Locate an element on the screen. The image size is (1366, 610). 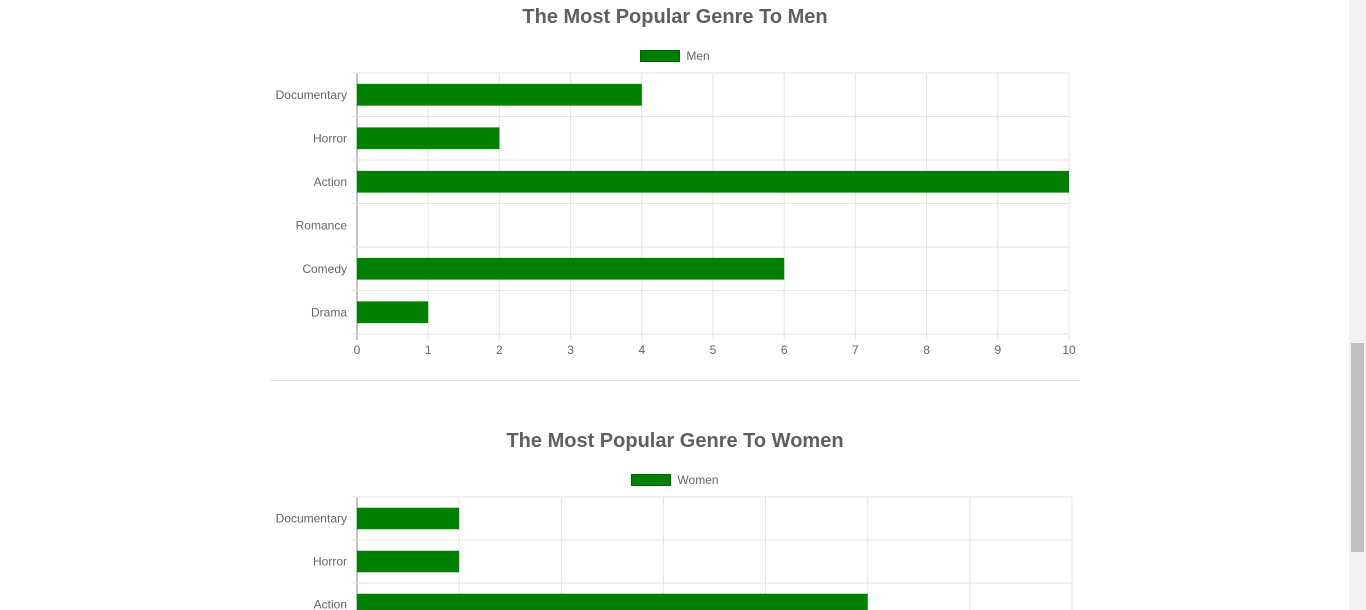
men-chart-title: The Most Popular Genre To Men is located at coordinates (675, 17).